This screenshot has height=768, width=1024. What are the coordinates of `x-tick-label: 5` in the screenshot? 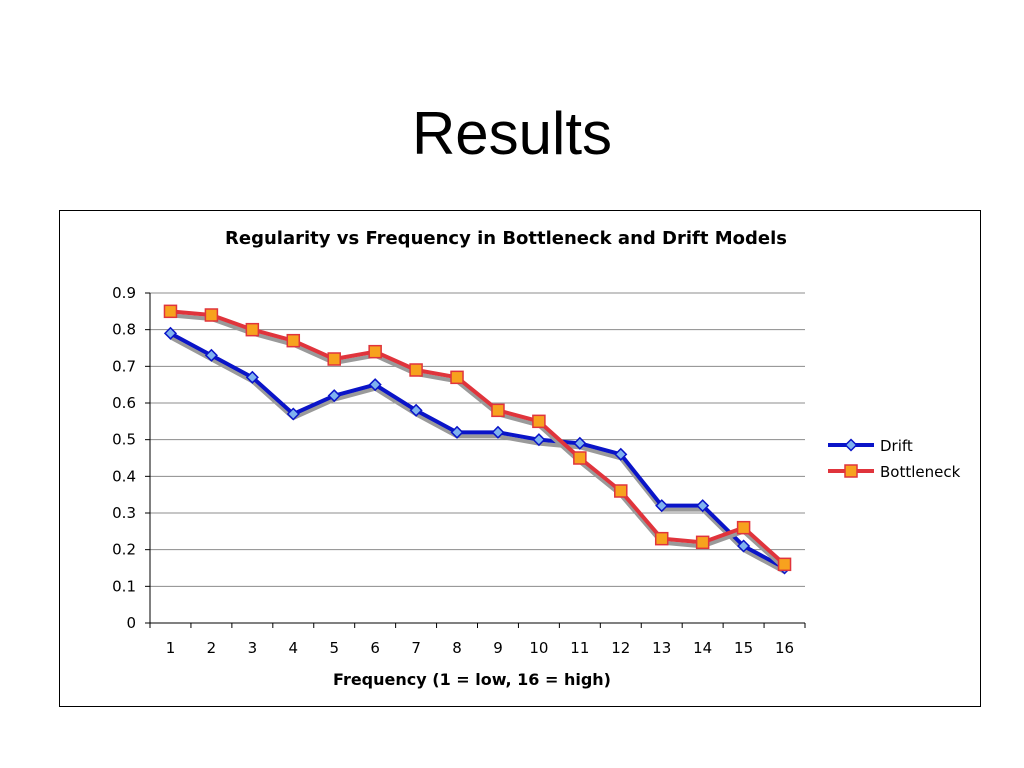 It's located at (334, 648).